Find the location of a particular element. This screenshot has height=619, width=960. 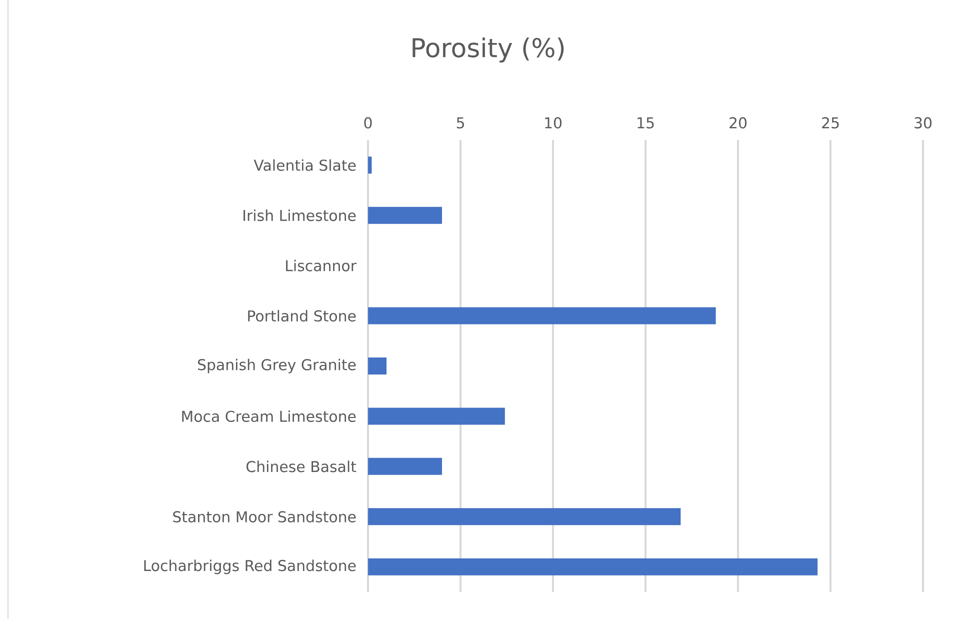

y-tick-label: Chinese Basalt is located at coordinates (301, 466).